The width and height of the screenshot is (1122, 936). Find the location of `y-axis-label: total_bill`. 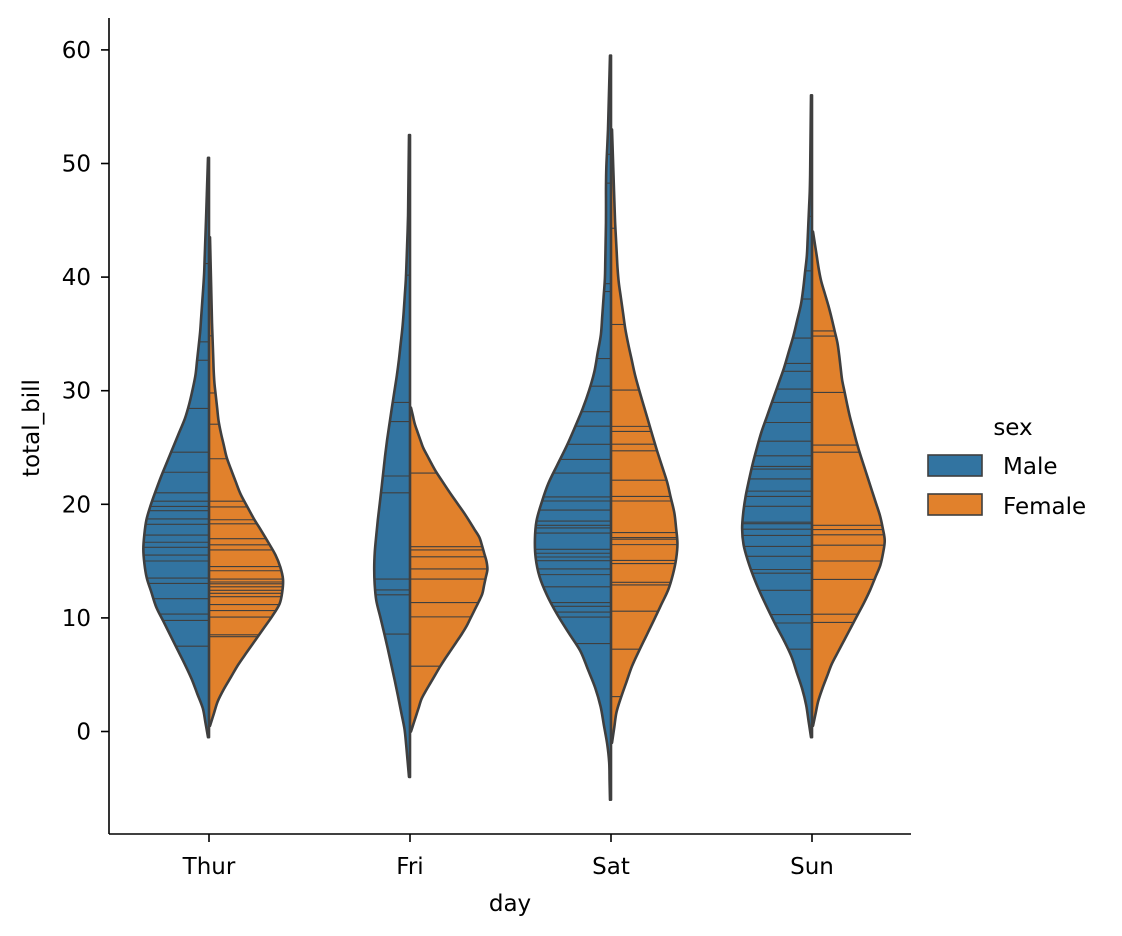

y-axis-label: total_bill is located at coordinates (32, 428).